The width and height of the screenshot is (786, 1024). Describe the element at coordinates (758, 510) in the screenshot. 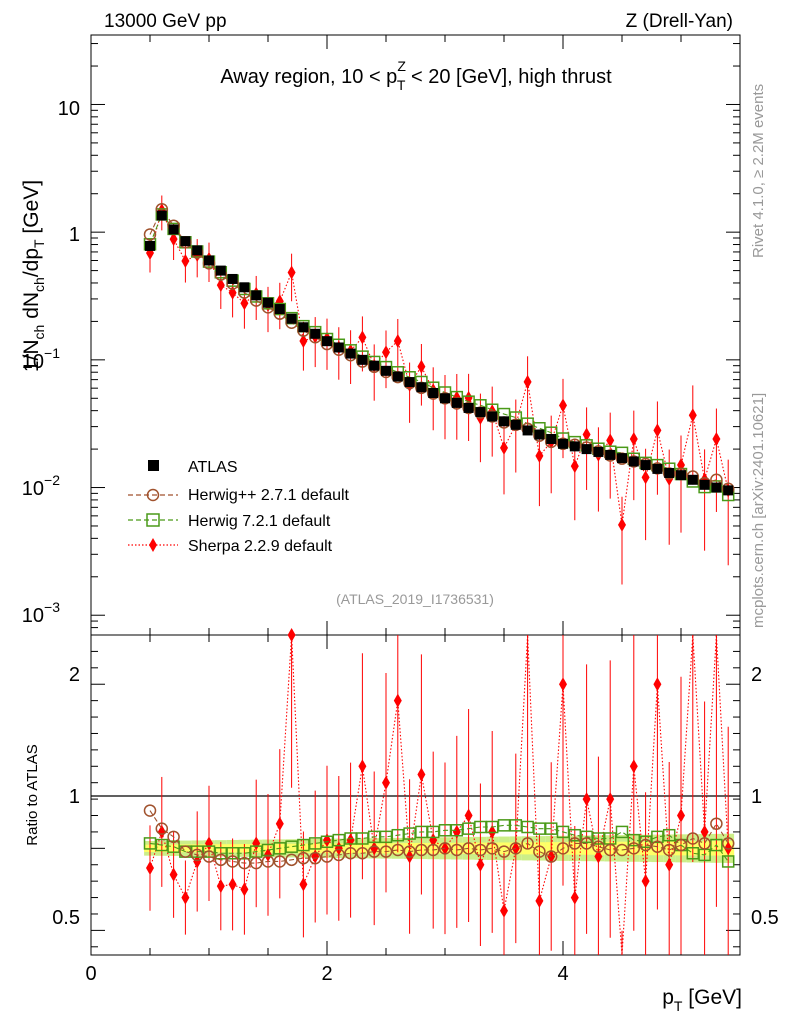

I see `mcplots-label: mcplots.cern.ch [arXiv:2401.10621]` at that location.